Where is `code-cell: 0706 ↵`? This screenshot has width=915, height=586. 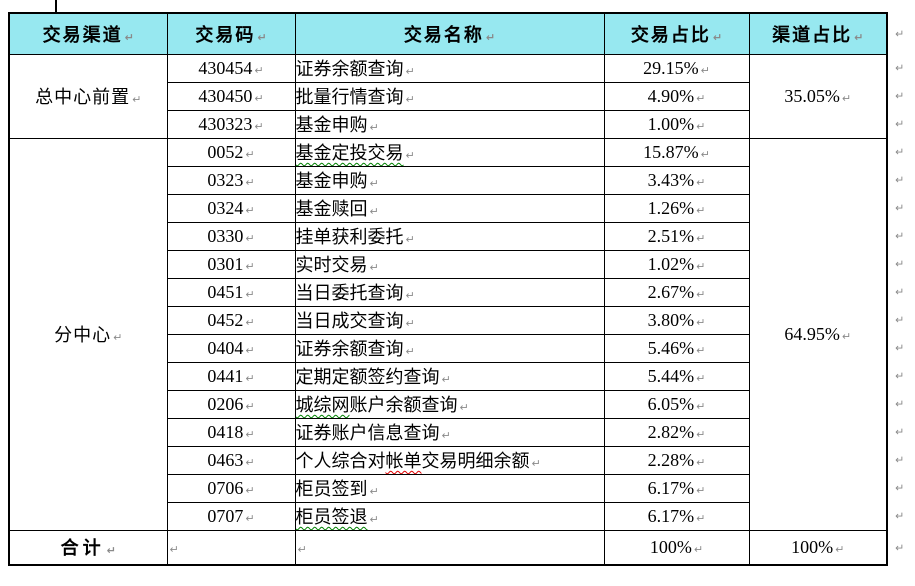 code-cell: 0706 ↵ is located at coordinates (231, 488).